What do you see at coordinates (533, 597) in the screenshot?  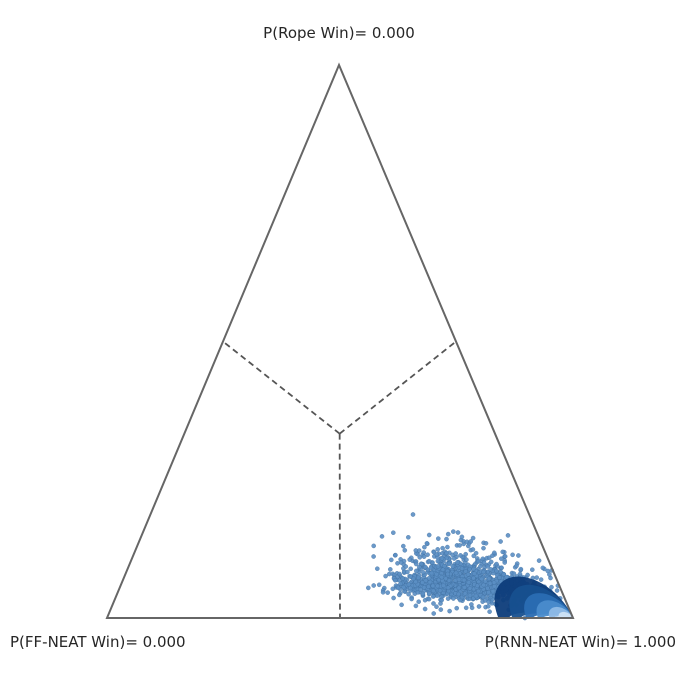 I see `density-contours` at bounding box center [533, 597].